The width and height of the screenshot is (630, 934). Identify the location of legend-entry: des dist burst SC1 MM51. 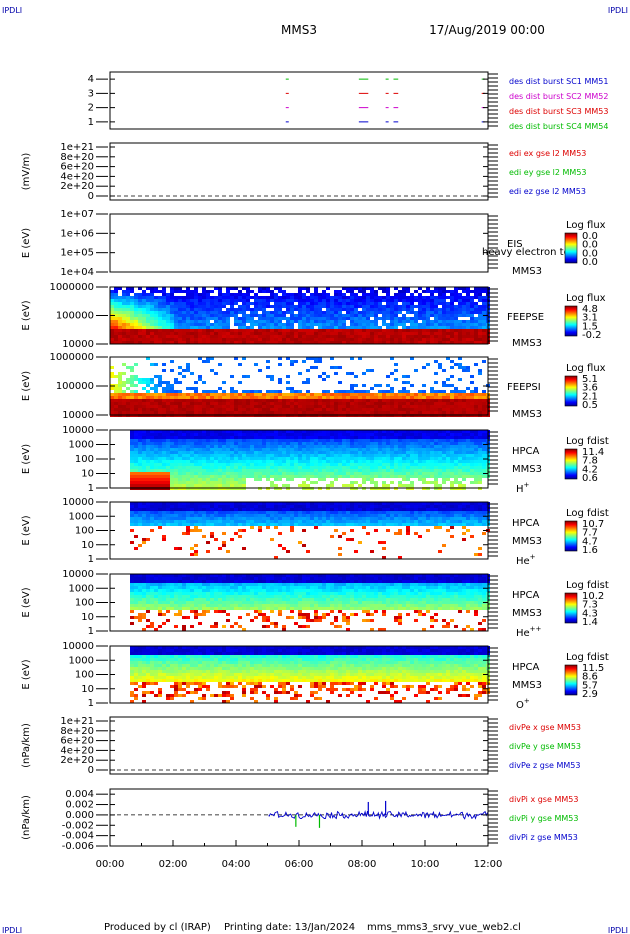
(558, 81).